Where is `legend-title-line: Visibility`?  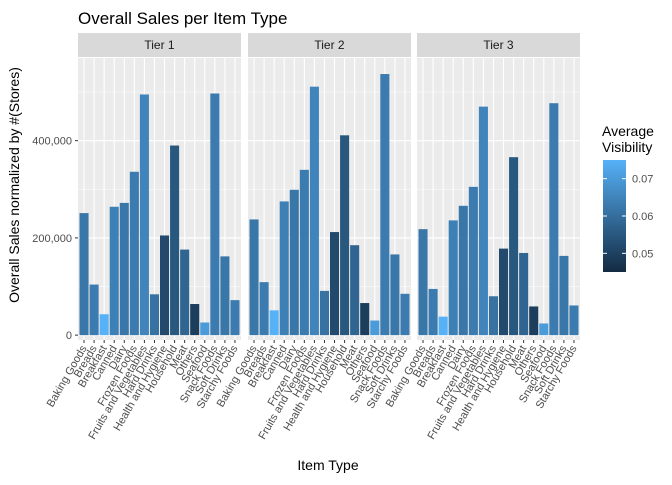
legend-title-line: Visibility is located at coordinates (627, 147).